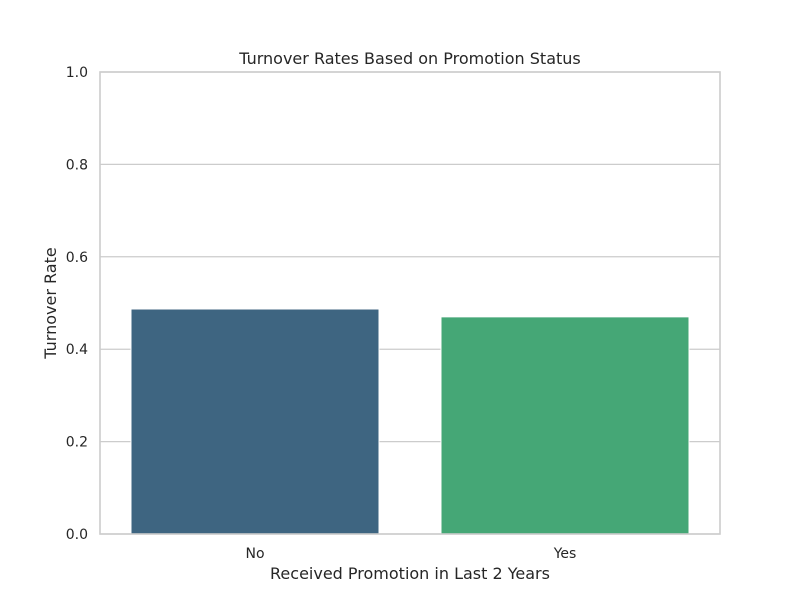 This screenshot has width=800, height=600. I want to click on y-tick-label: 0.2, so click(77, 443).